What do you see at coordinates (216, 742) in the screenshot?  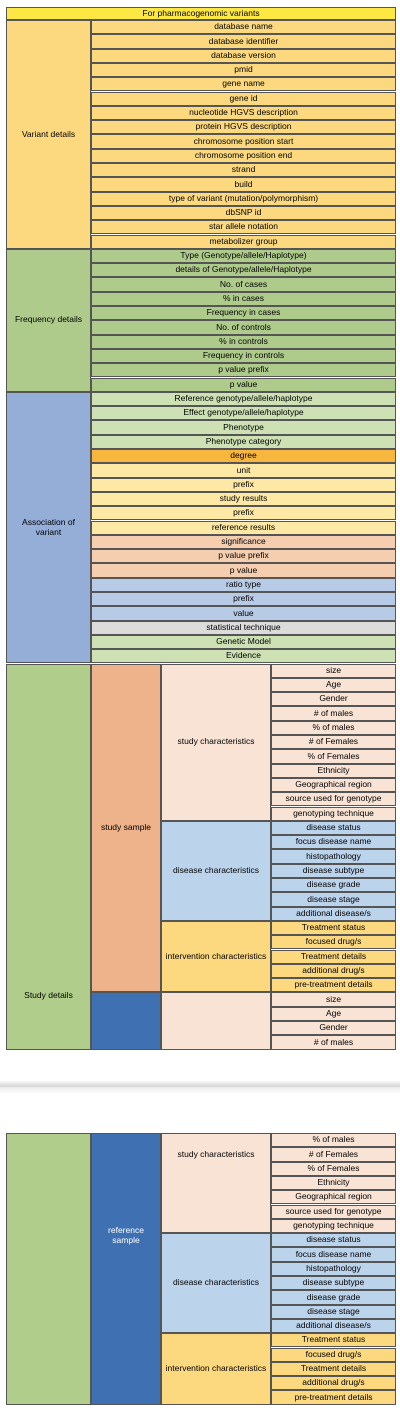 I see `study-characteristics-label: study characteristics` at bounding box center [216, 742].